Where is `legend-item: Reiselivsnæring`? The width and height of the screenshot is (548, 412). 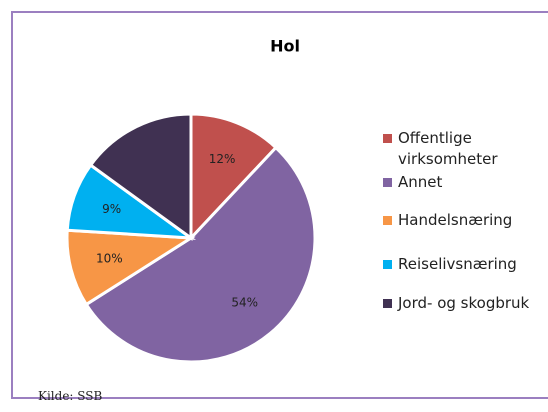 legend-item: Reiselivsnæring is located at coordinates (463, 264).